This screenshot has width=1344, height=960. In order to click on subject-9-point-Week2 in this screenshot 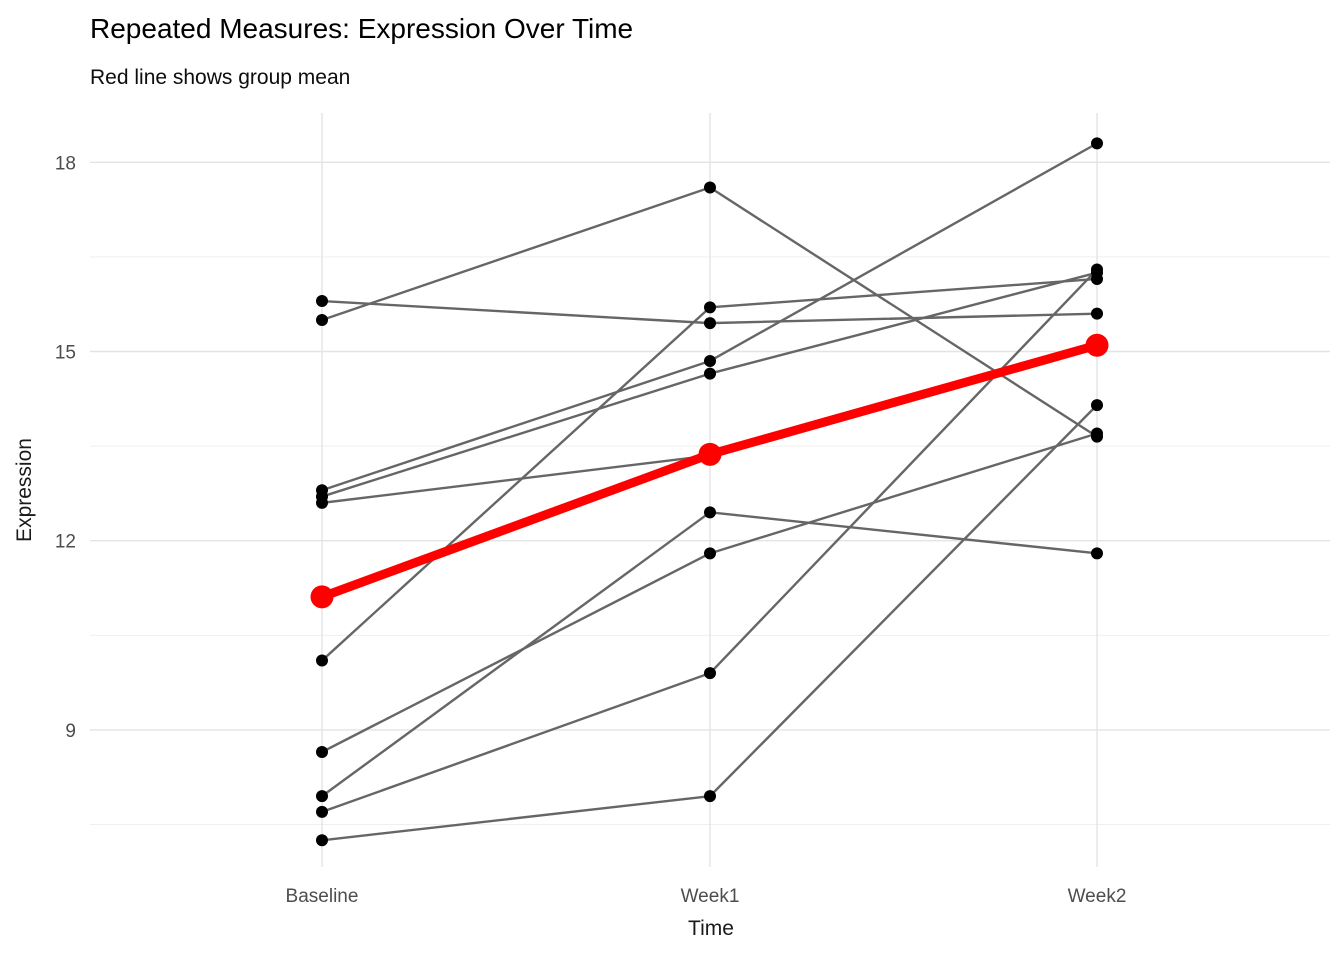, I will do `click(1097, 269)`.